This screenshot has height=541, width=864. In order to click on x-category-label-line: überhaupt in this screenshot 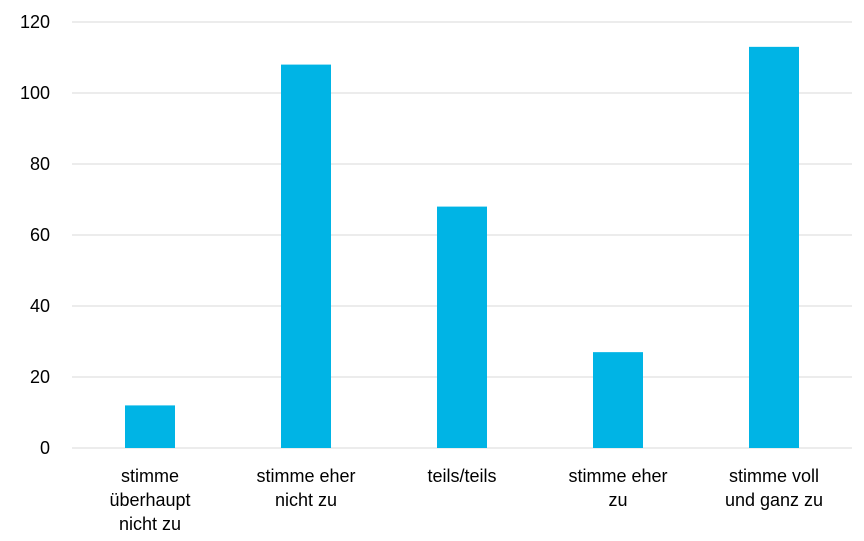, I will do `click(149, 500)`.